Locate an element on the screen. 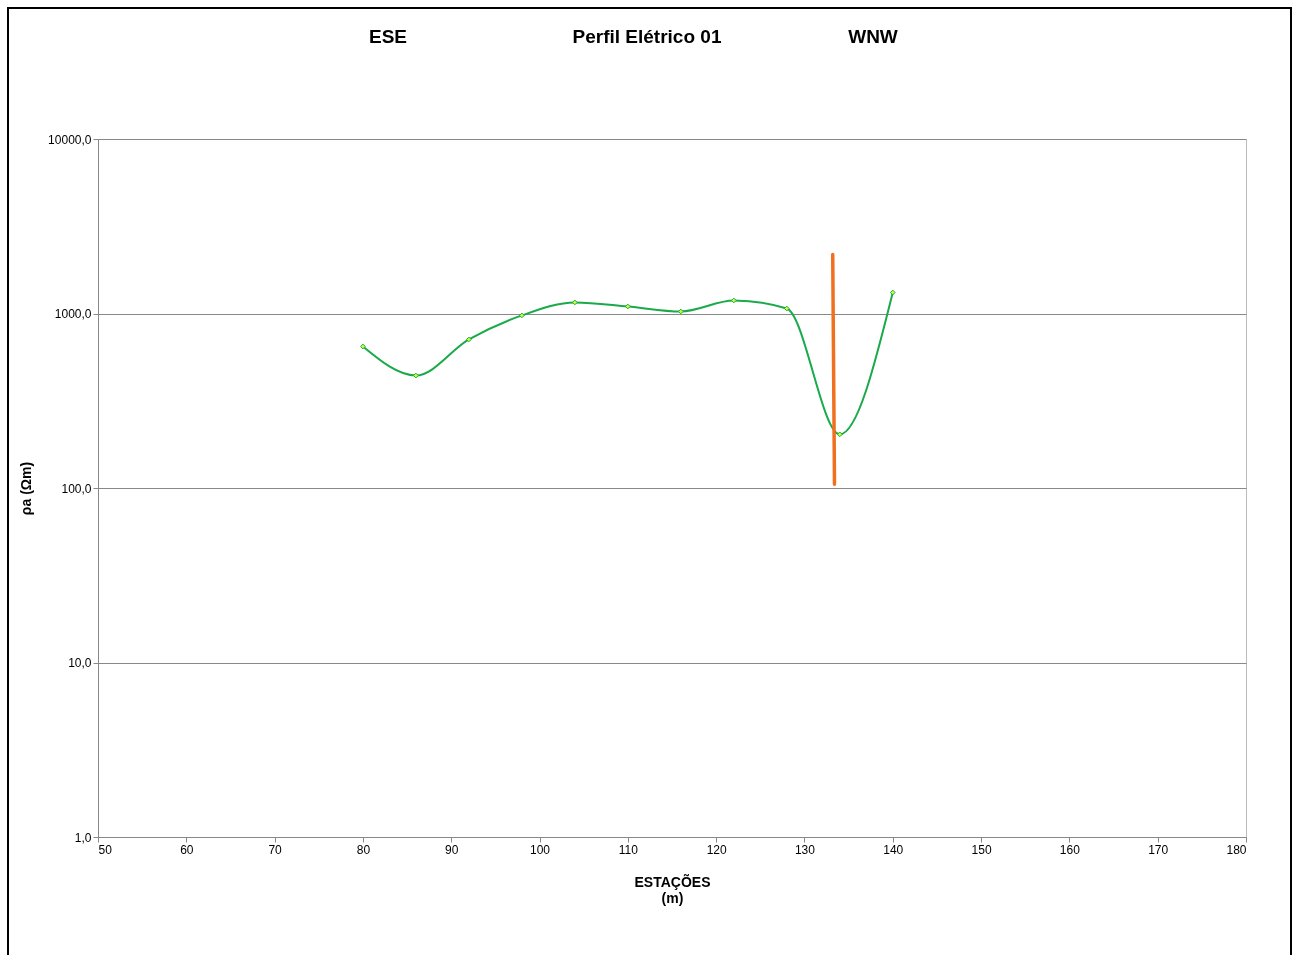 Image resolution: width=1295 pixels, height=955 pixels. x-tick-label: 180 is located at coordinates (1236, 849).